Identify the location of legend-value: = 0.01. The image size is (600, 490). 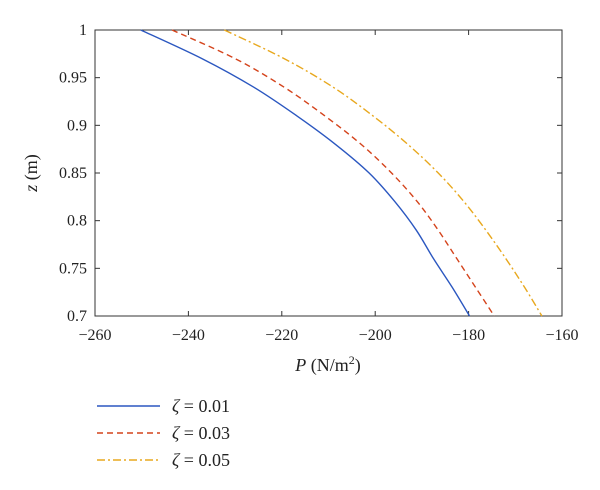
(204, 406).